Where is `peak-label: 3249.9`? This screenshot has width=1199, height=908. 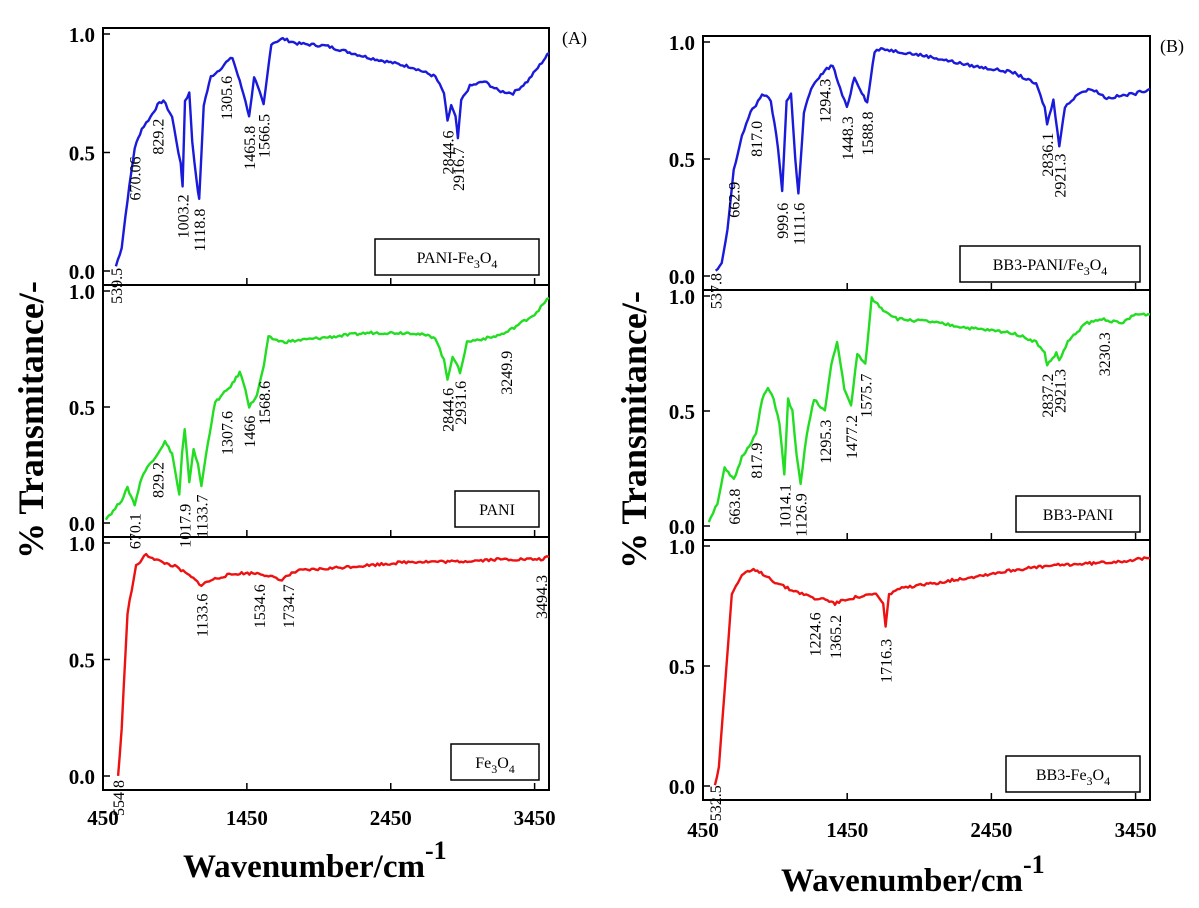 peak-label: 3249.9 is located at coordinates (507, 373).